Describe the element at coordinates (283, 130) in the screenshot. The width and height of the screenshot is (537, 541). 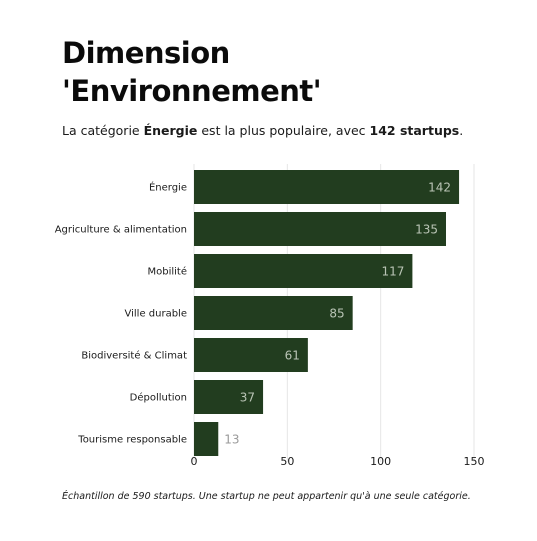
I see `subtitle-middle: est la plus populaire, avec` at that location.